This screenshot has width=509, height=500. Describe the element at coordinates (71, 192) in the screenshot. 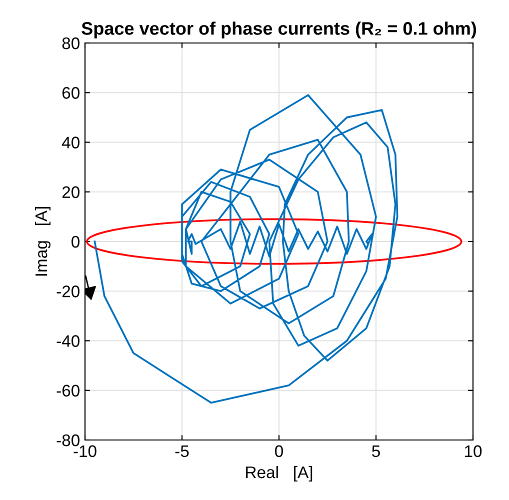

I see `y-tick-label: 20` at that location.